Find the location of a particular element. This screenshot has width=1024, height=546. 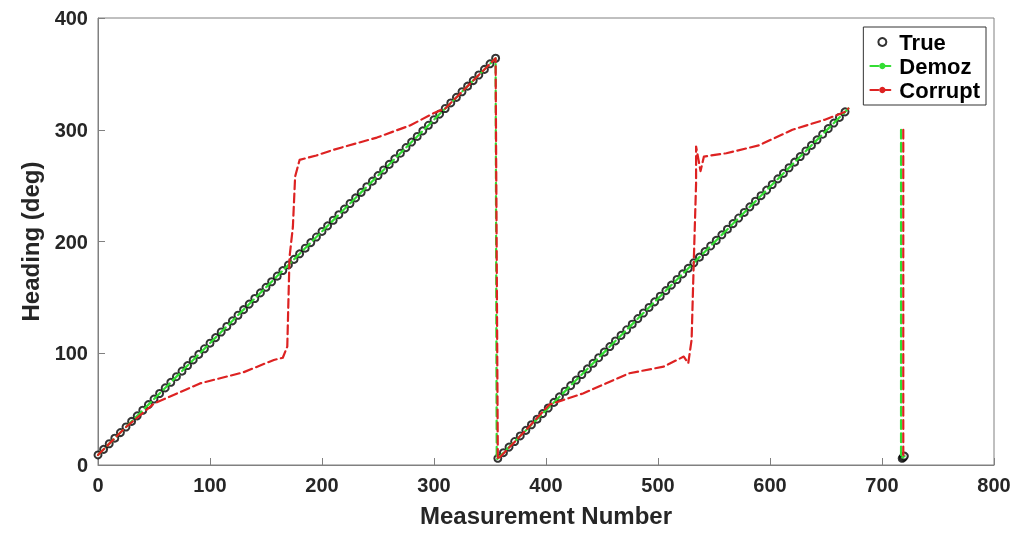

y-axis-title: Heading (deg) is located at coordinates (30, 241).